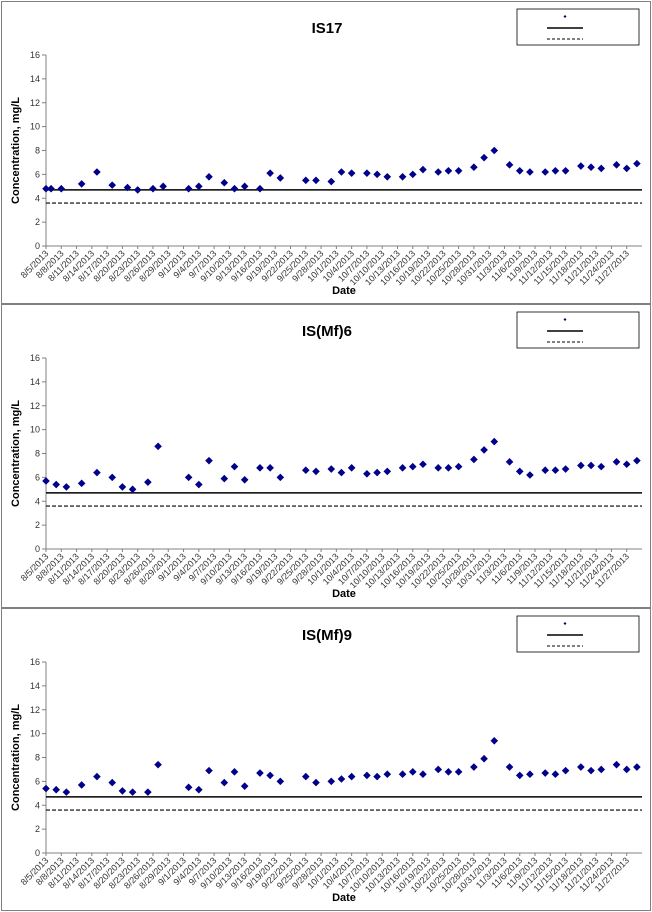  I want to click on y-tick-label: 16, so click(35, 55).